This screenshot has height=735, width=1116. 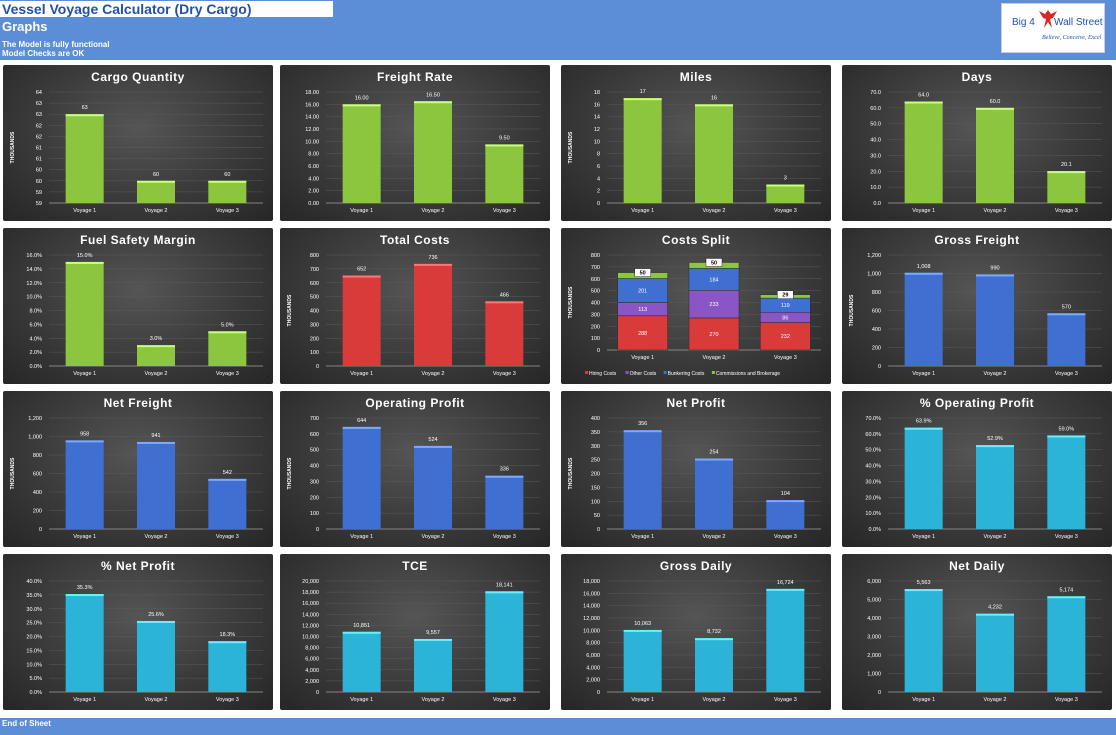 What do you see at coordinates (593, 668) in the screenshot?
I see `y-tick-label: 4,000` at bounding box center [593, 668].